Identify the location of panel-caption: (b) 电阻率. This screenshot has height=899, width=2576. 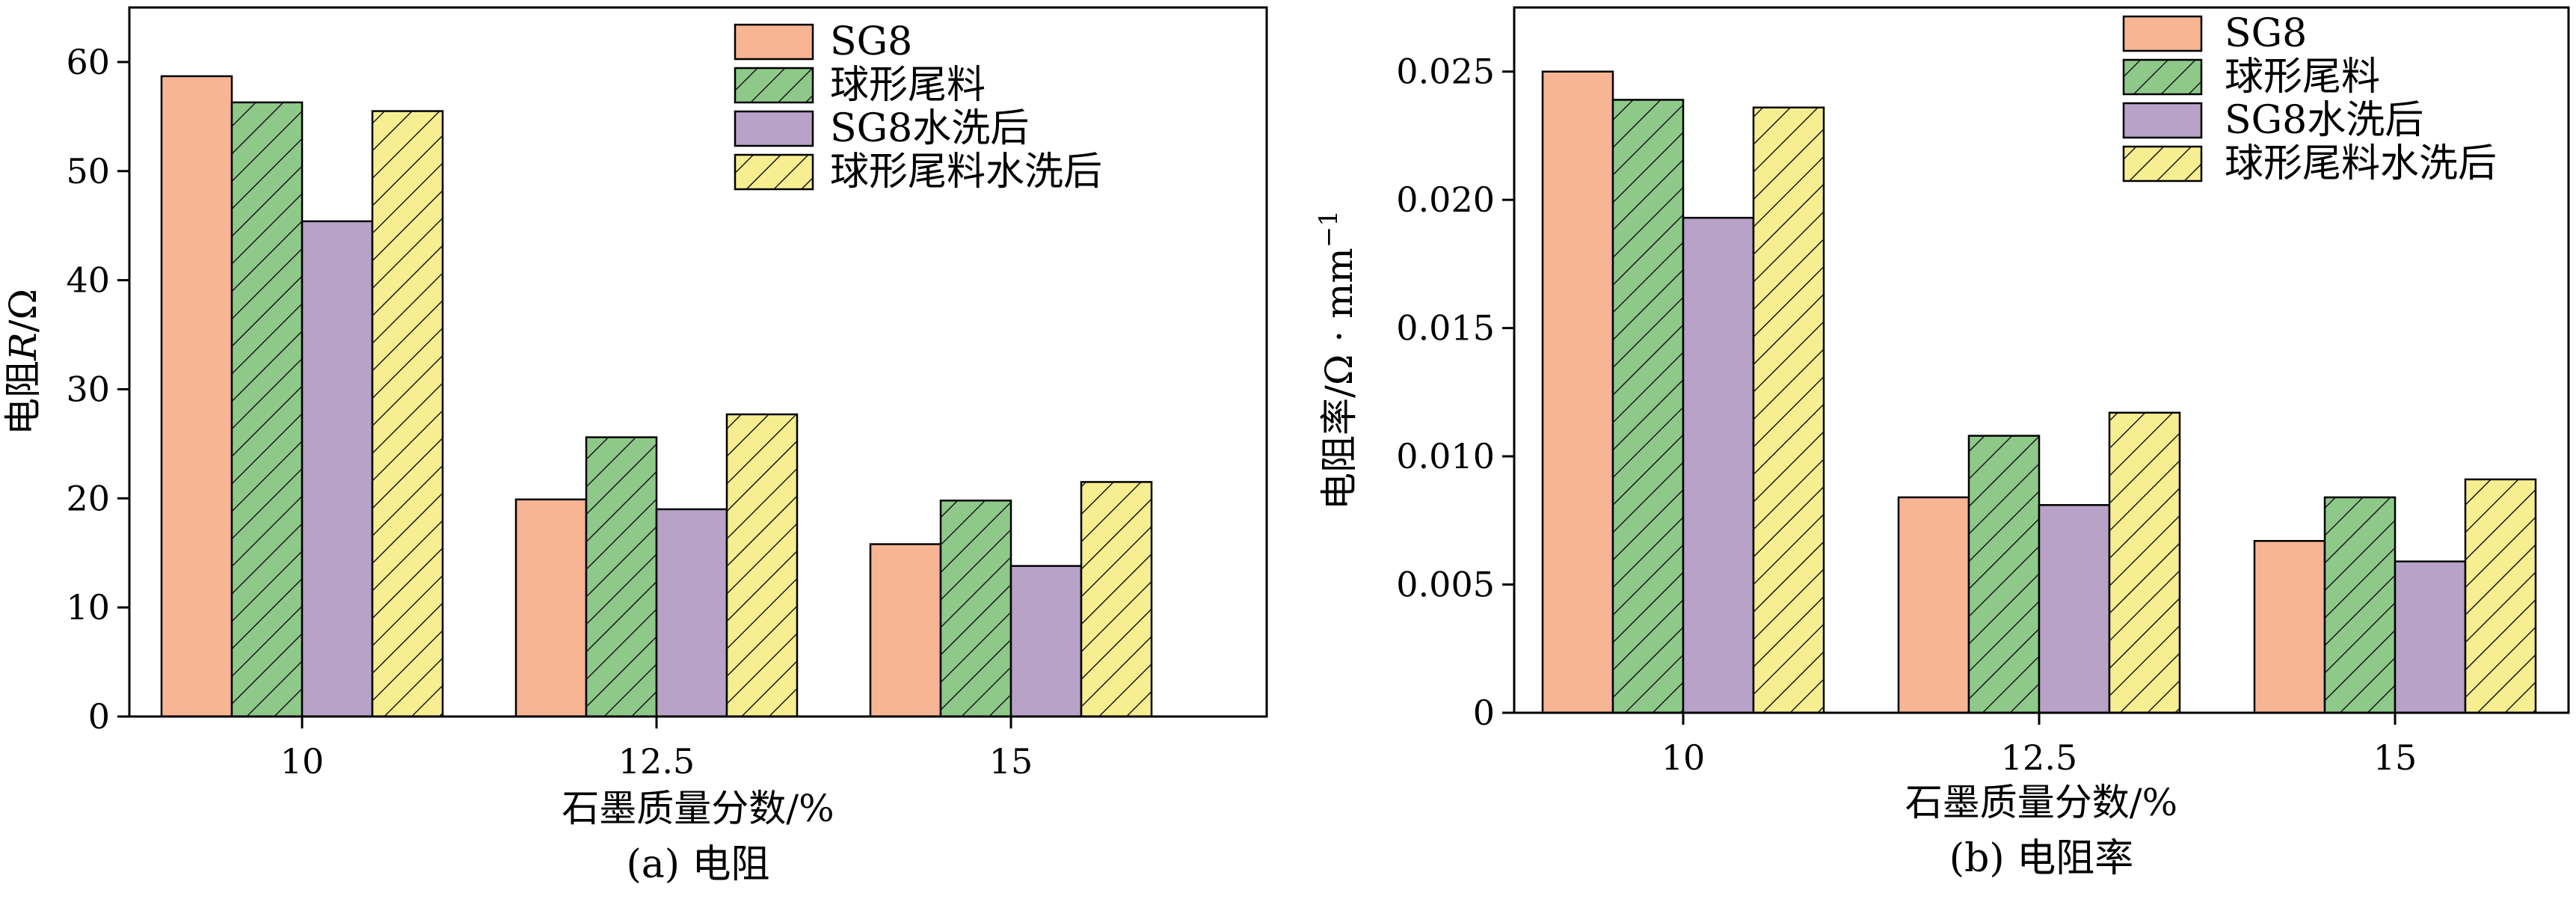
(2041, 859).